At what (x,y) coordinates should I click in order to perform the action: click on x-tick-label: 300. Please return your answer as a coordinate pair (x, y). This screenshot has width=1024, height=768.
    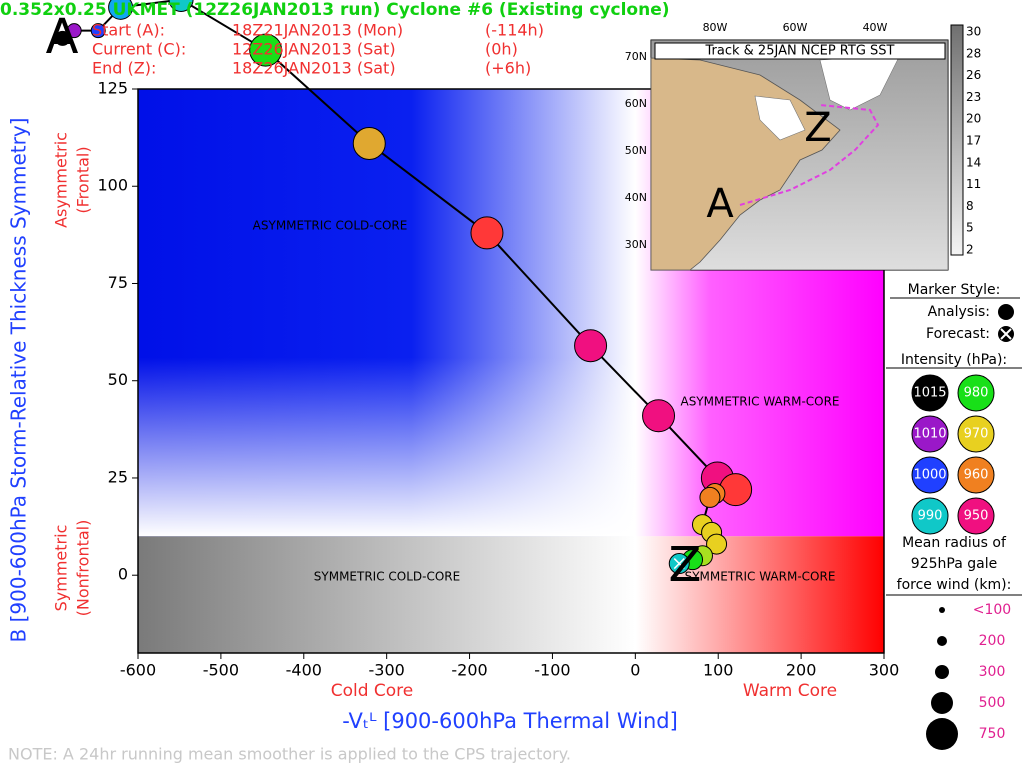
    Looking at the image, I should click on (884, 670).